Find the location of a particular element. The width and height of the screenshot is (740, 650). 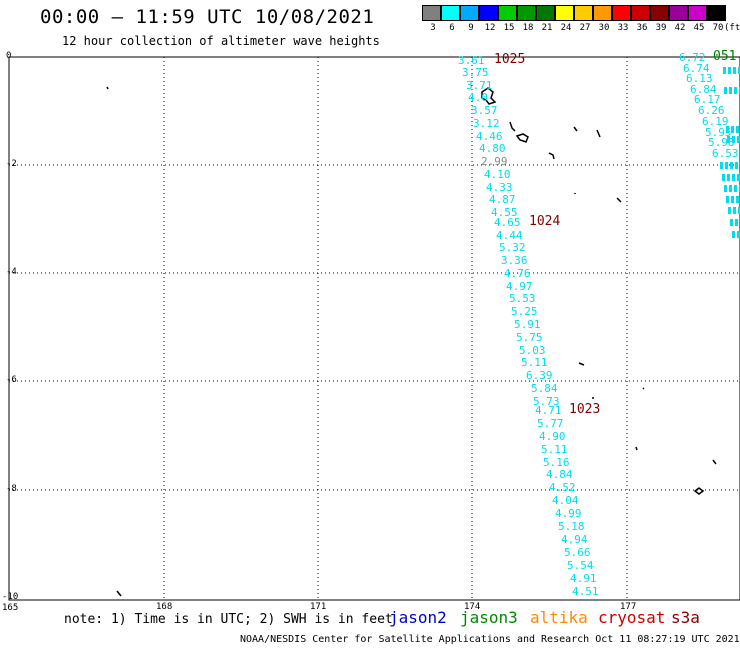

wave-height-label: 4.90 is located at coordinates (552, 436).